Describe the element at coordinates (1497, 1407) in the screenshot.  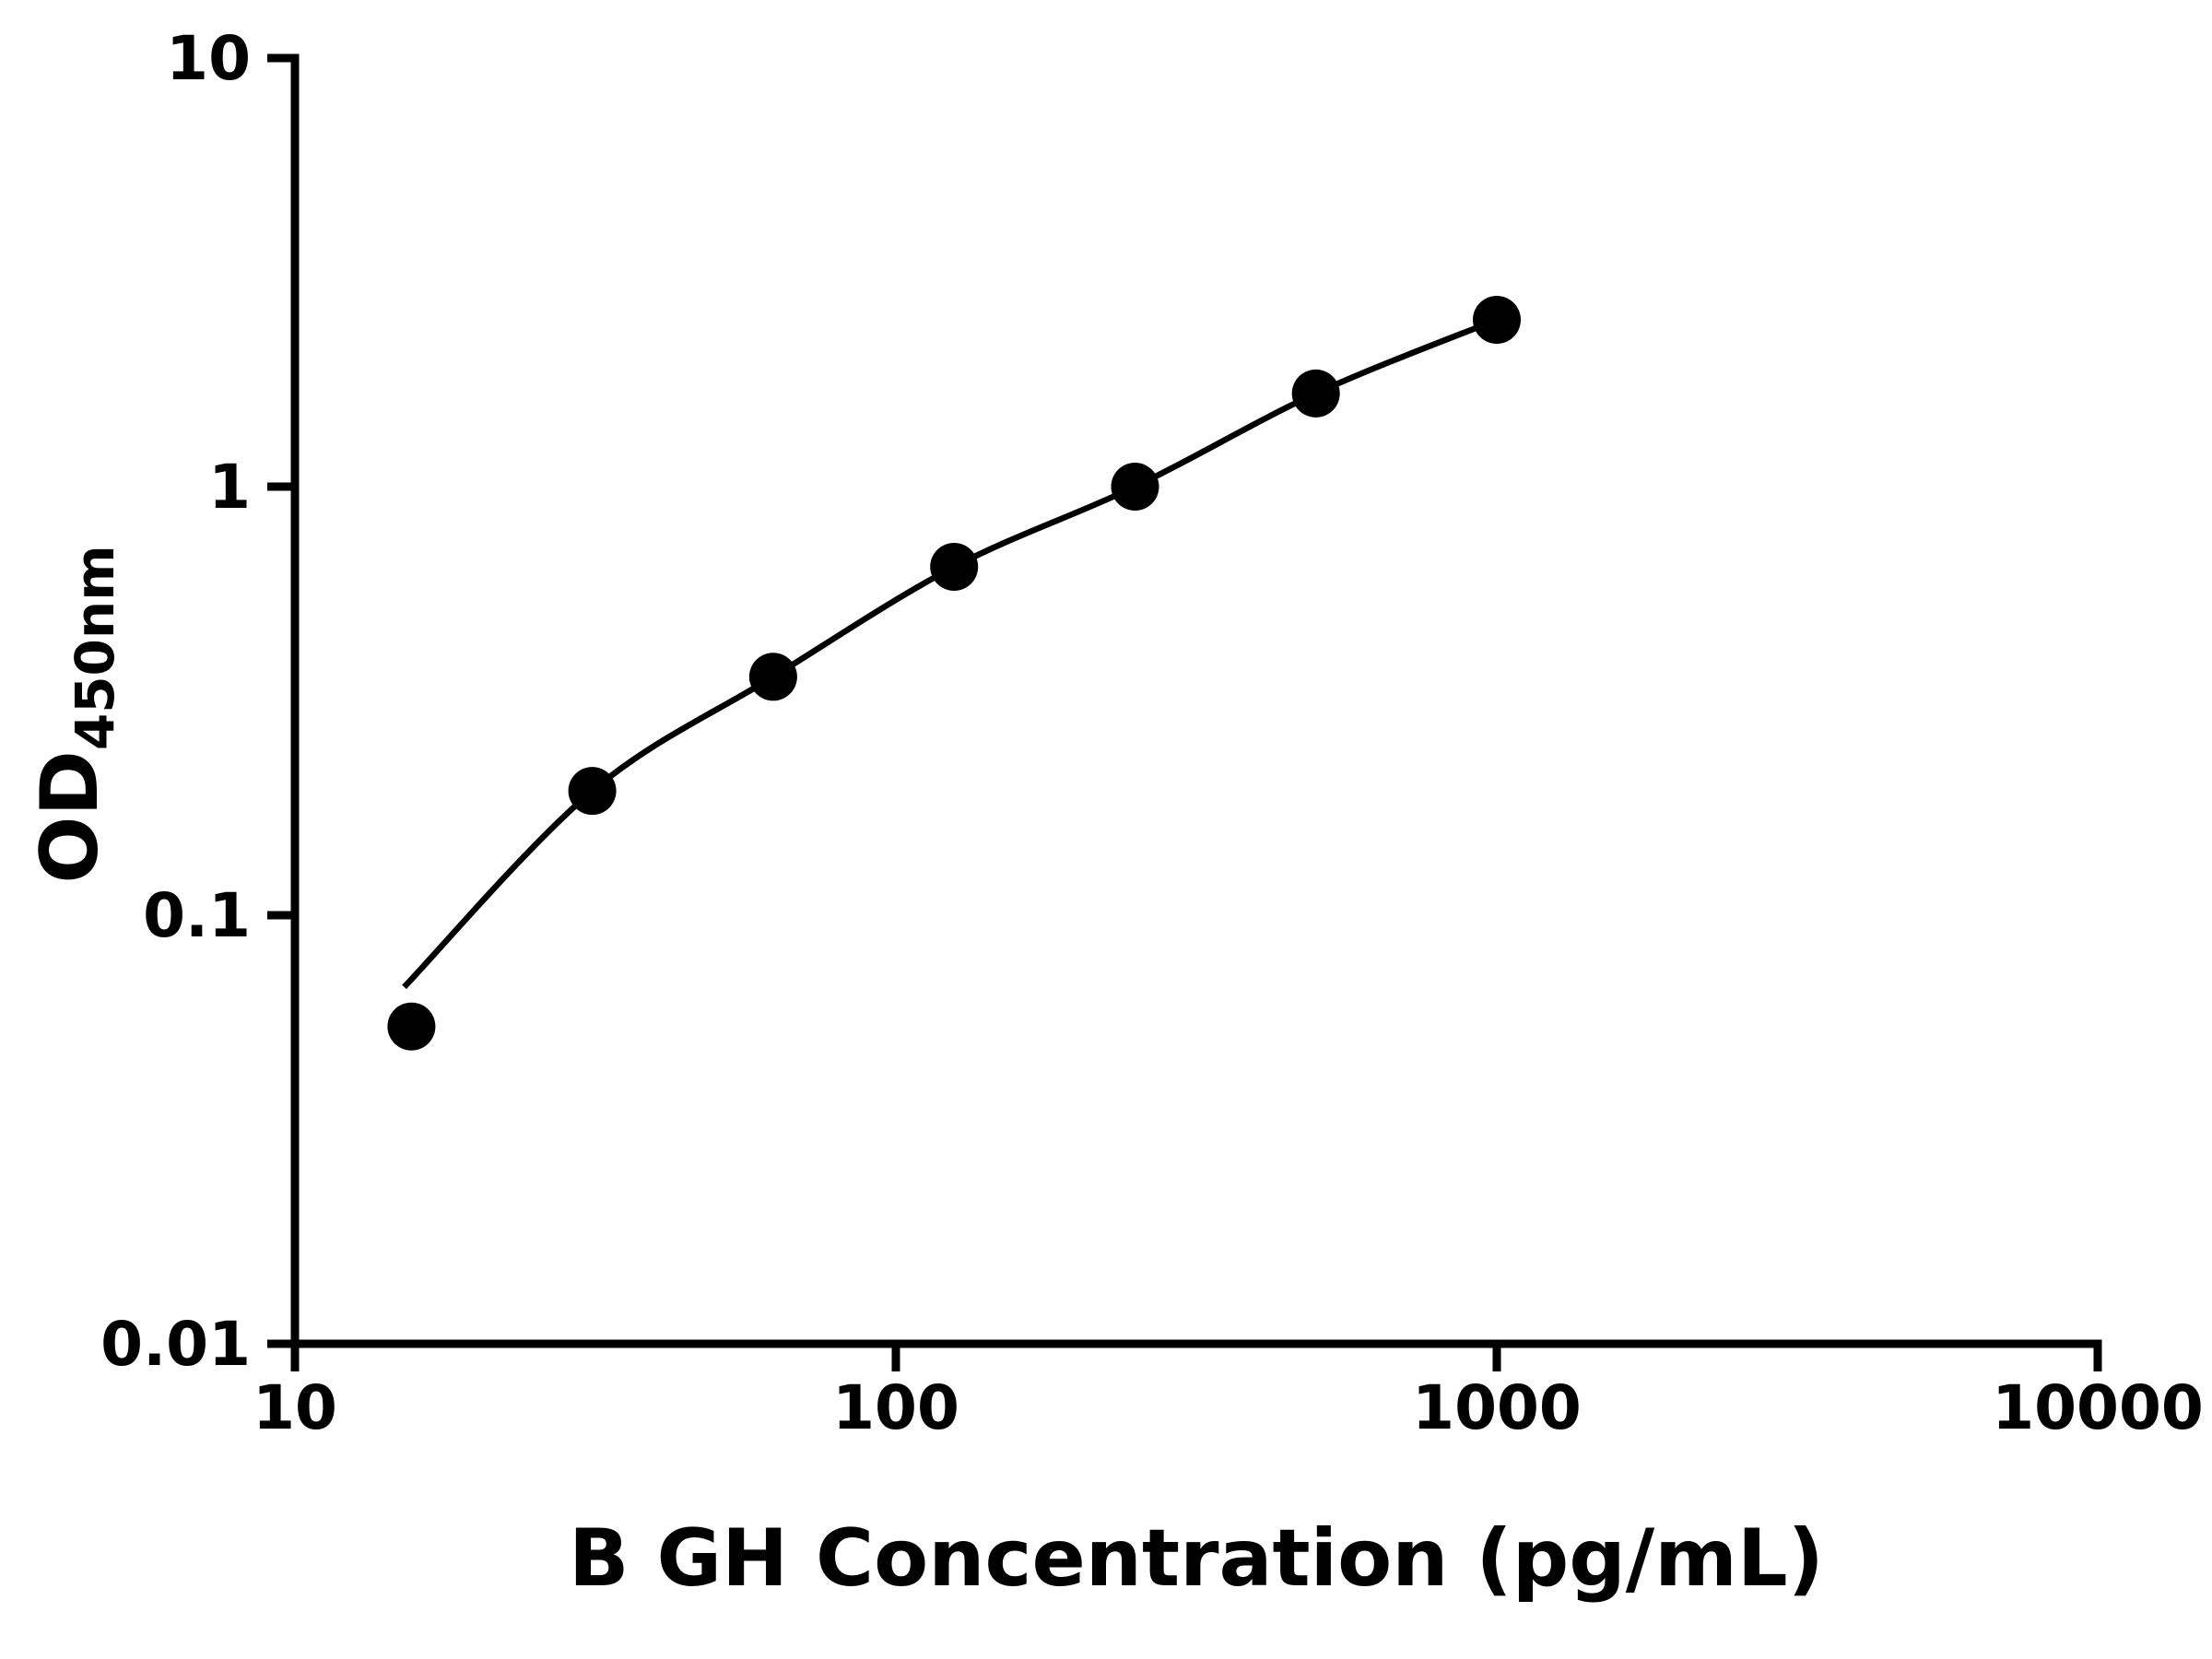
I see `x-tick-label: 1000` at that location.